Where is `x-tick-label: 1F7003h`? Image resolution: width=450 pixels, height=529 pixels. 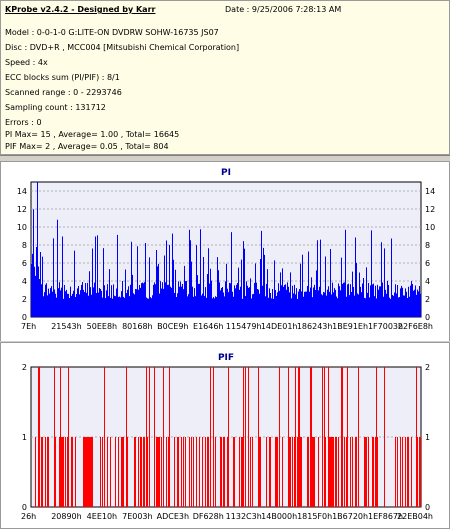 x-tick-label: 1F7003h is located at coordinates (385, 326).